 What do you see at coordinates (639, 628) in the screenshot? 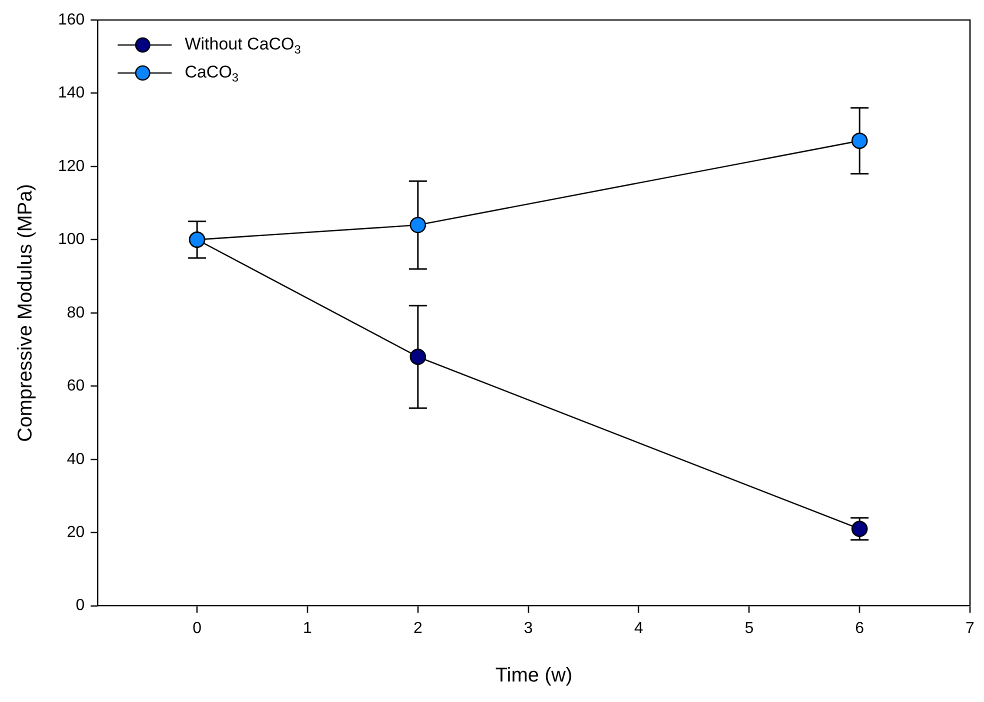
I see `x-tick-label: 4` at bounding box center [639, 628].